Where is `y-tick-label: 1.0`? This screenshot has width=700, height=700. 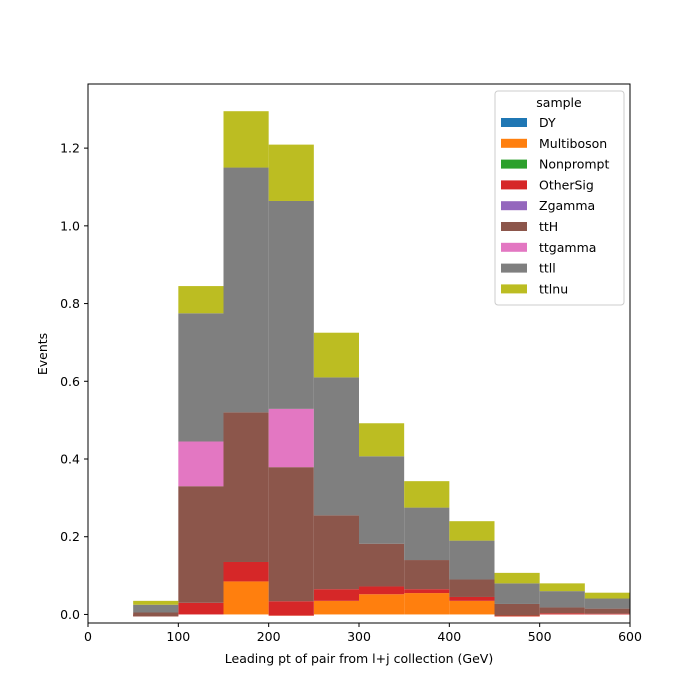 y-tick-label: 1.0 is located at coordinates (70, 225).